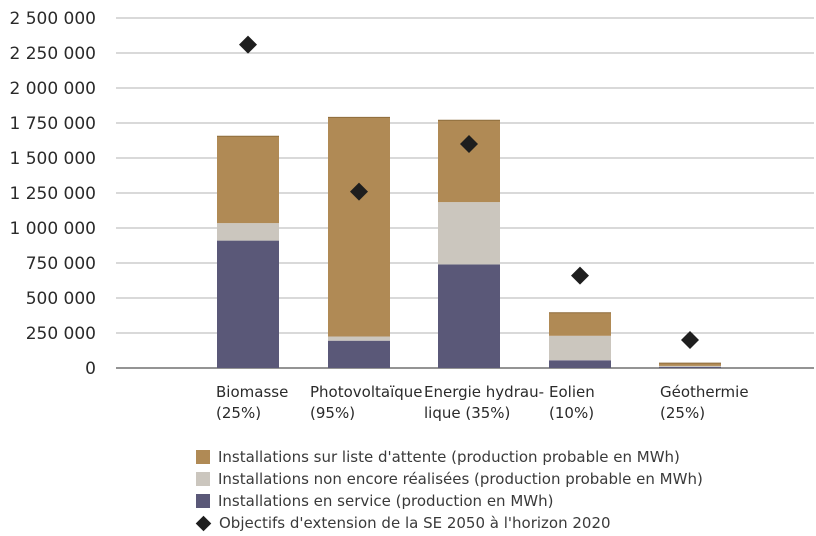 Image resolution: width=816 pixels, height=536 pixels. What do you see at coordinates (52, 229) in the screenshot?
I see `y-tick-label: 1 000 000` at bounding box center [52, 229].